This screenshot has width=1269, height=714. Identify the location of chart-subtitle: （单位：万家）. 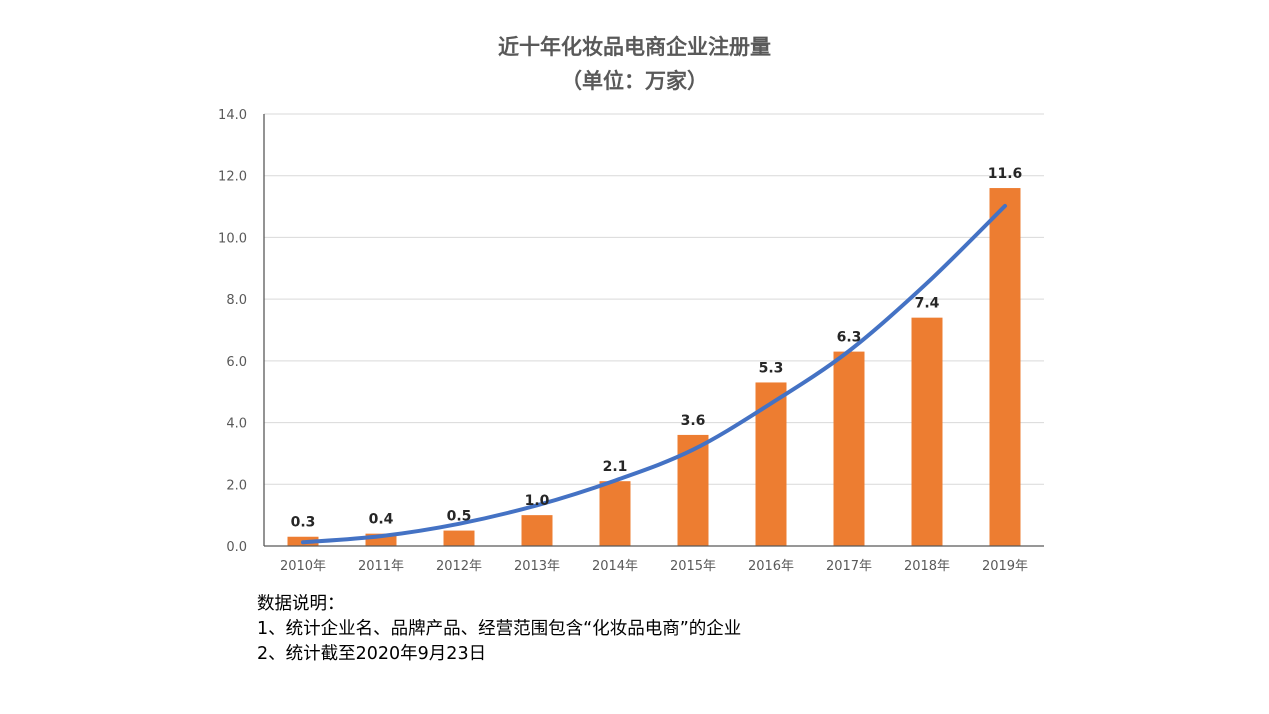
(634, 81).